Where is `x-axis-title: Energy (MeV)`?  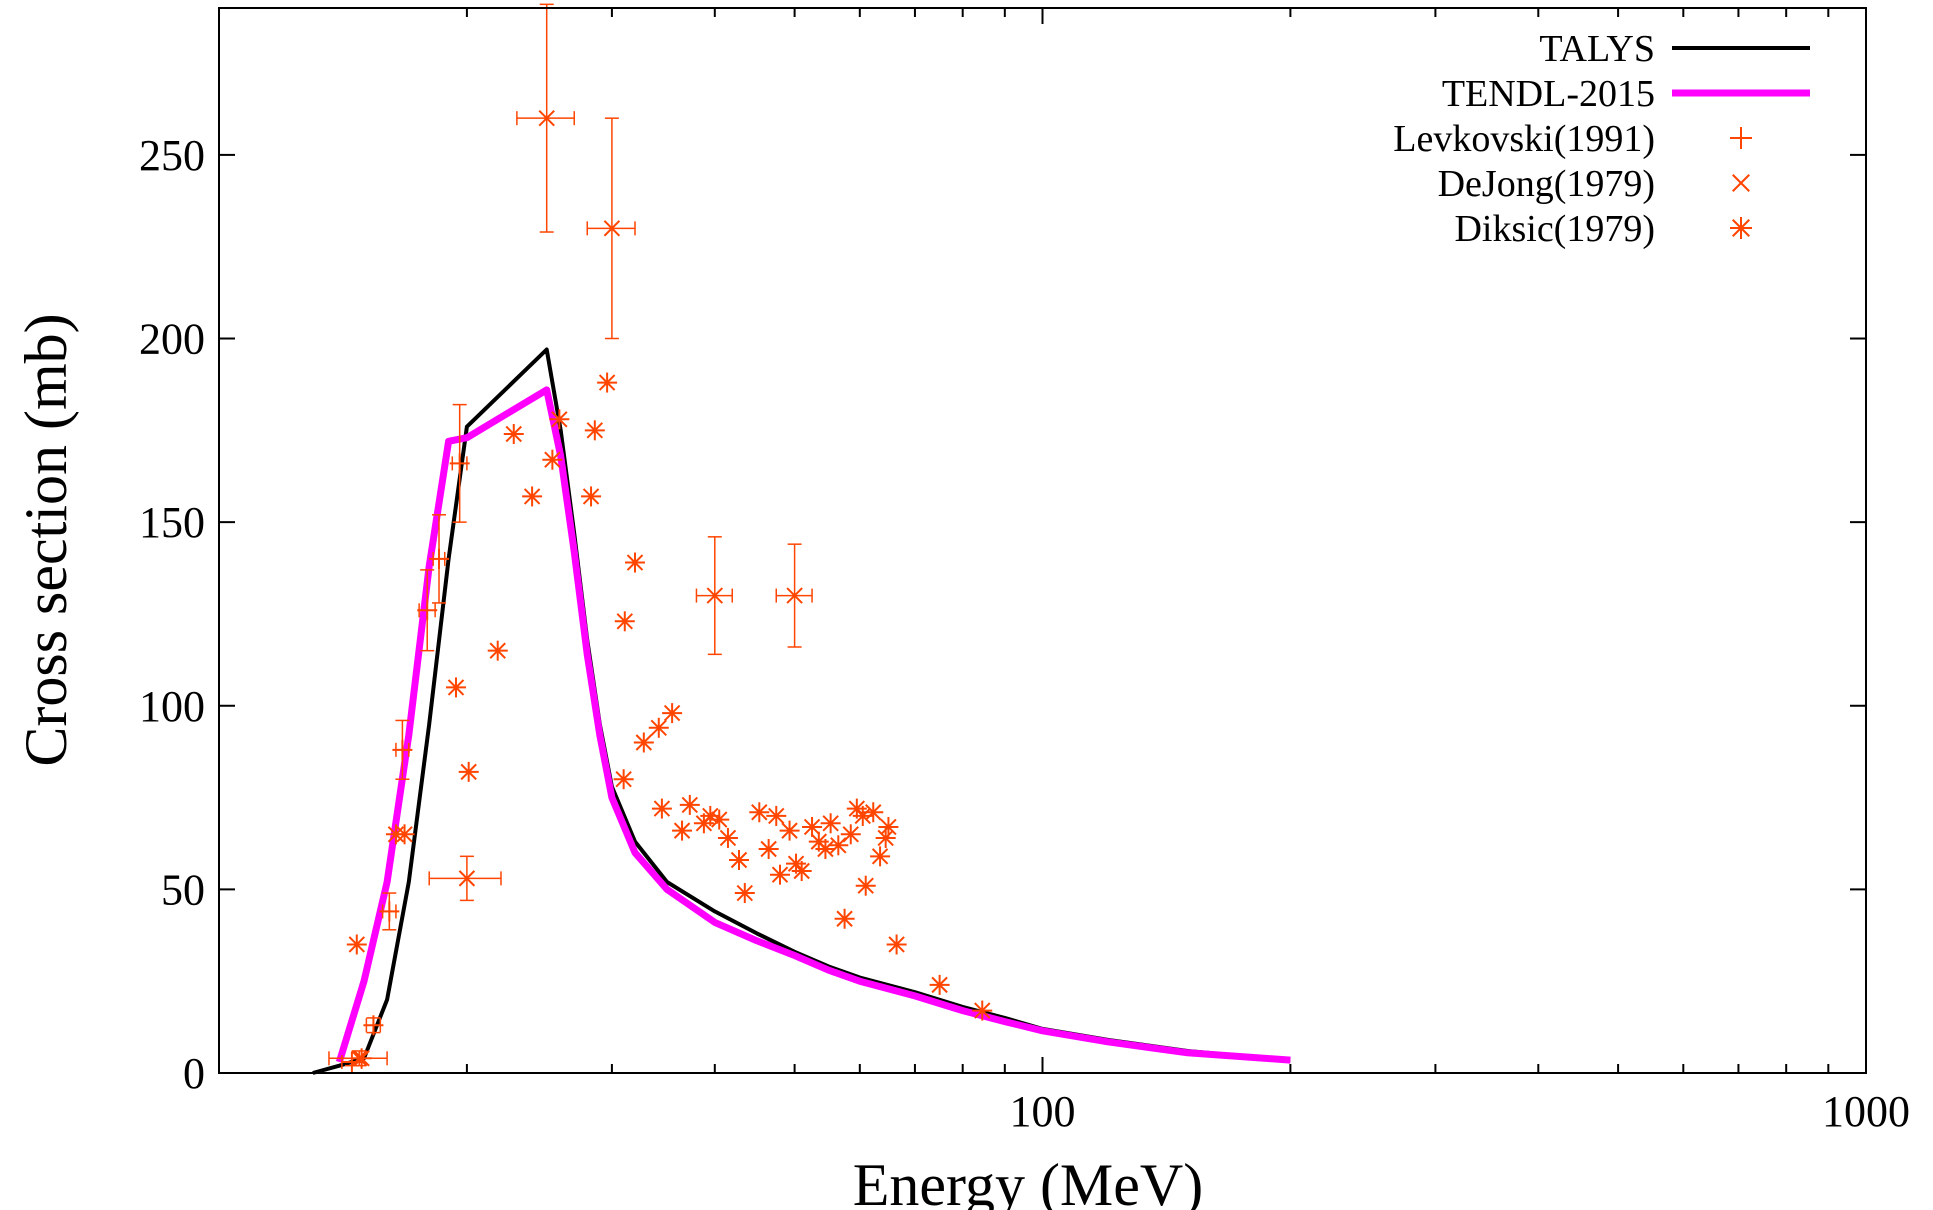 x-axis-title: Energy (MeV) is located at coordinates (1028, 1181).